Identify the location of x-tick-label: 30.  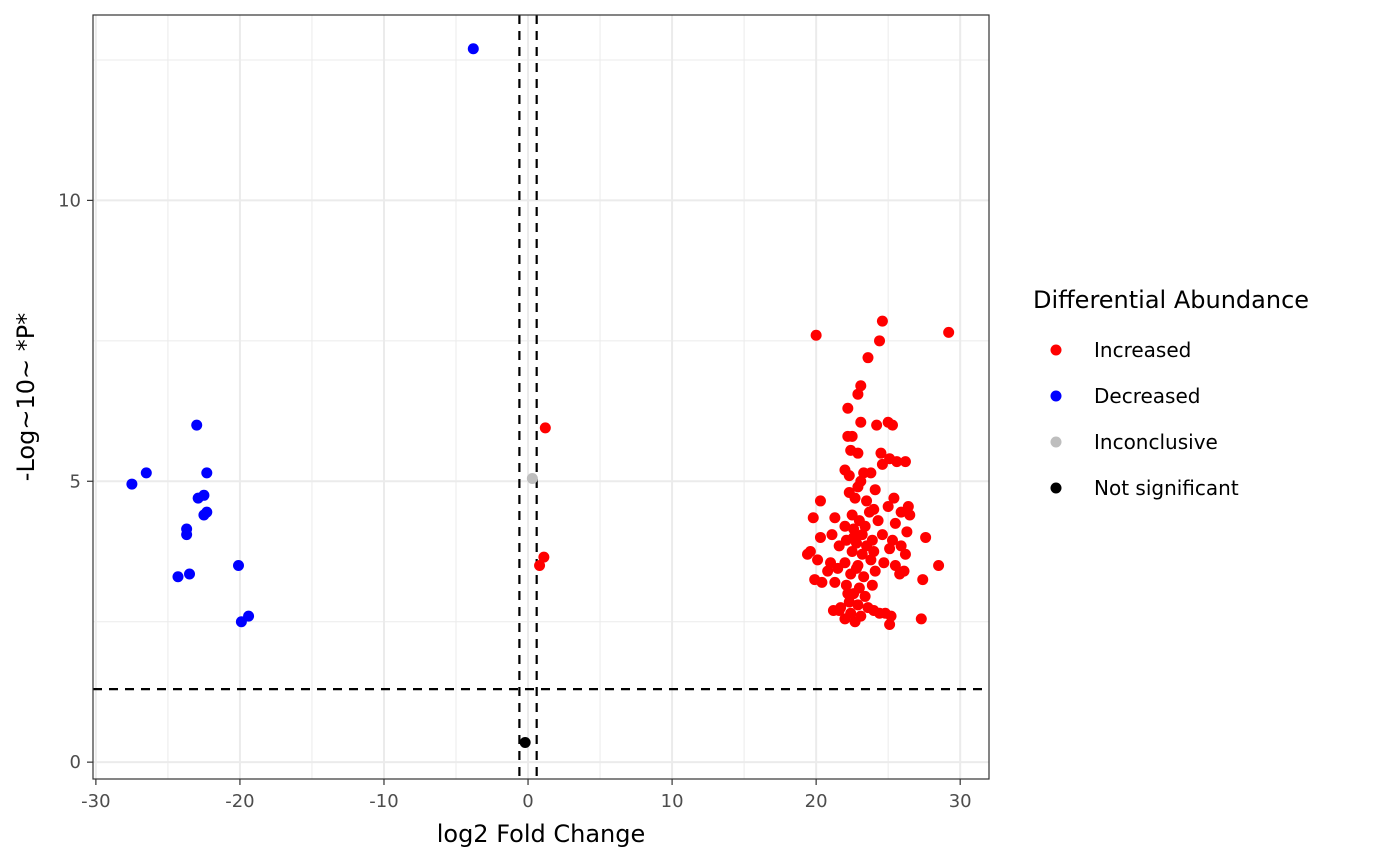
(960, 801).